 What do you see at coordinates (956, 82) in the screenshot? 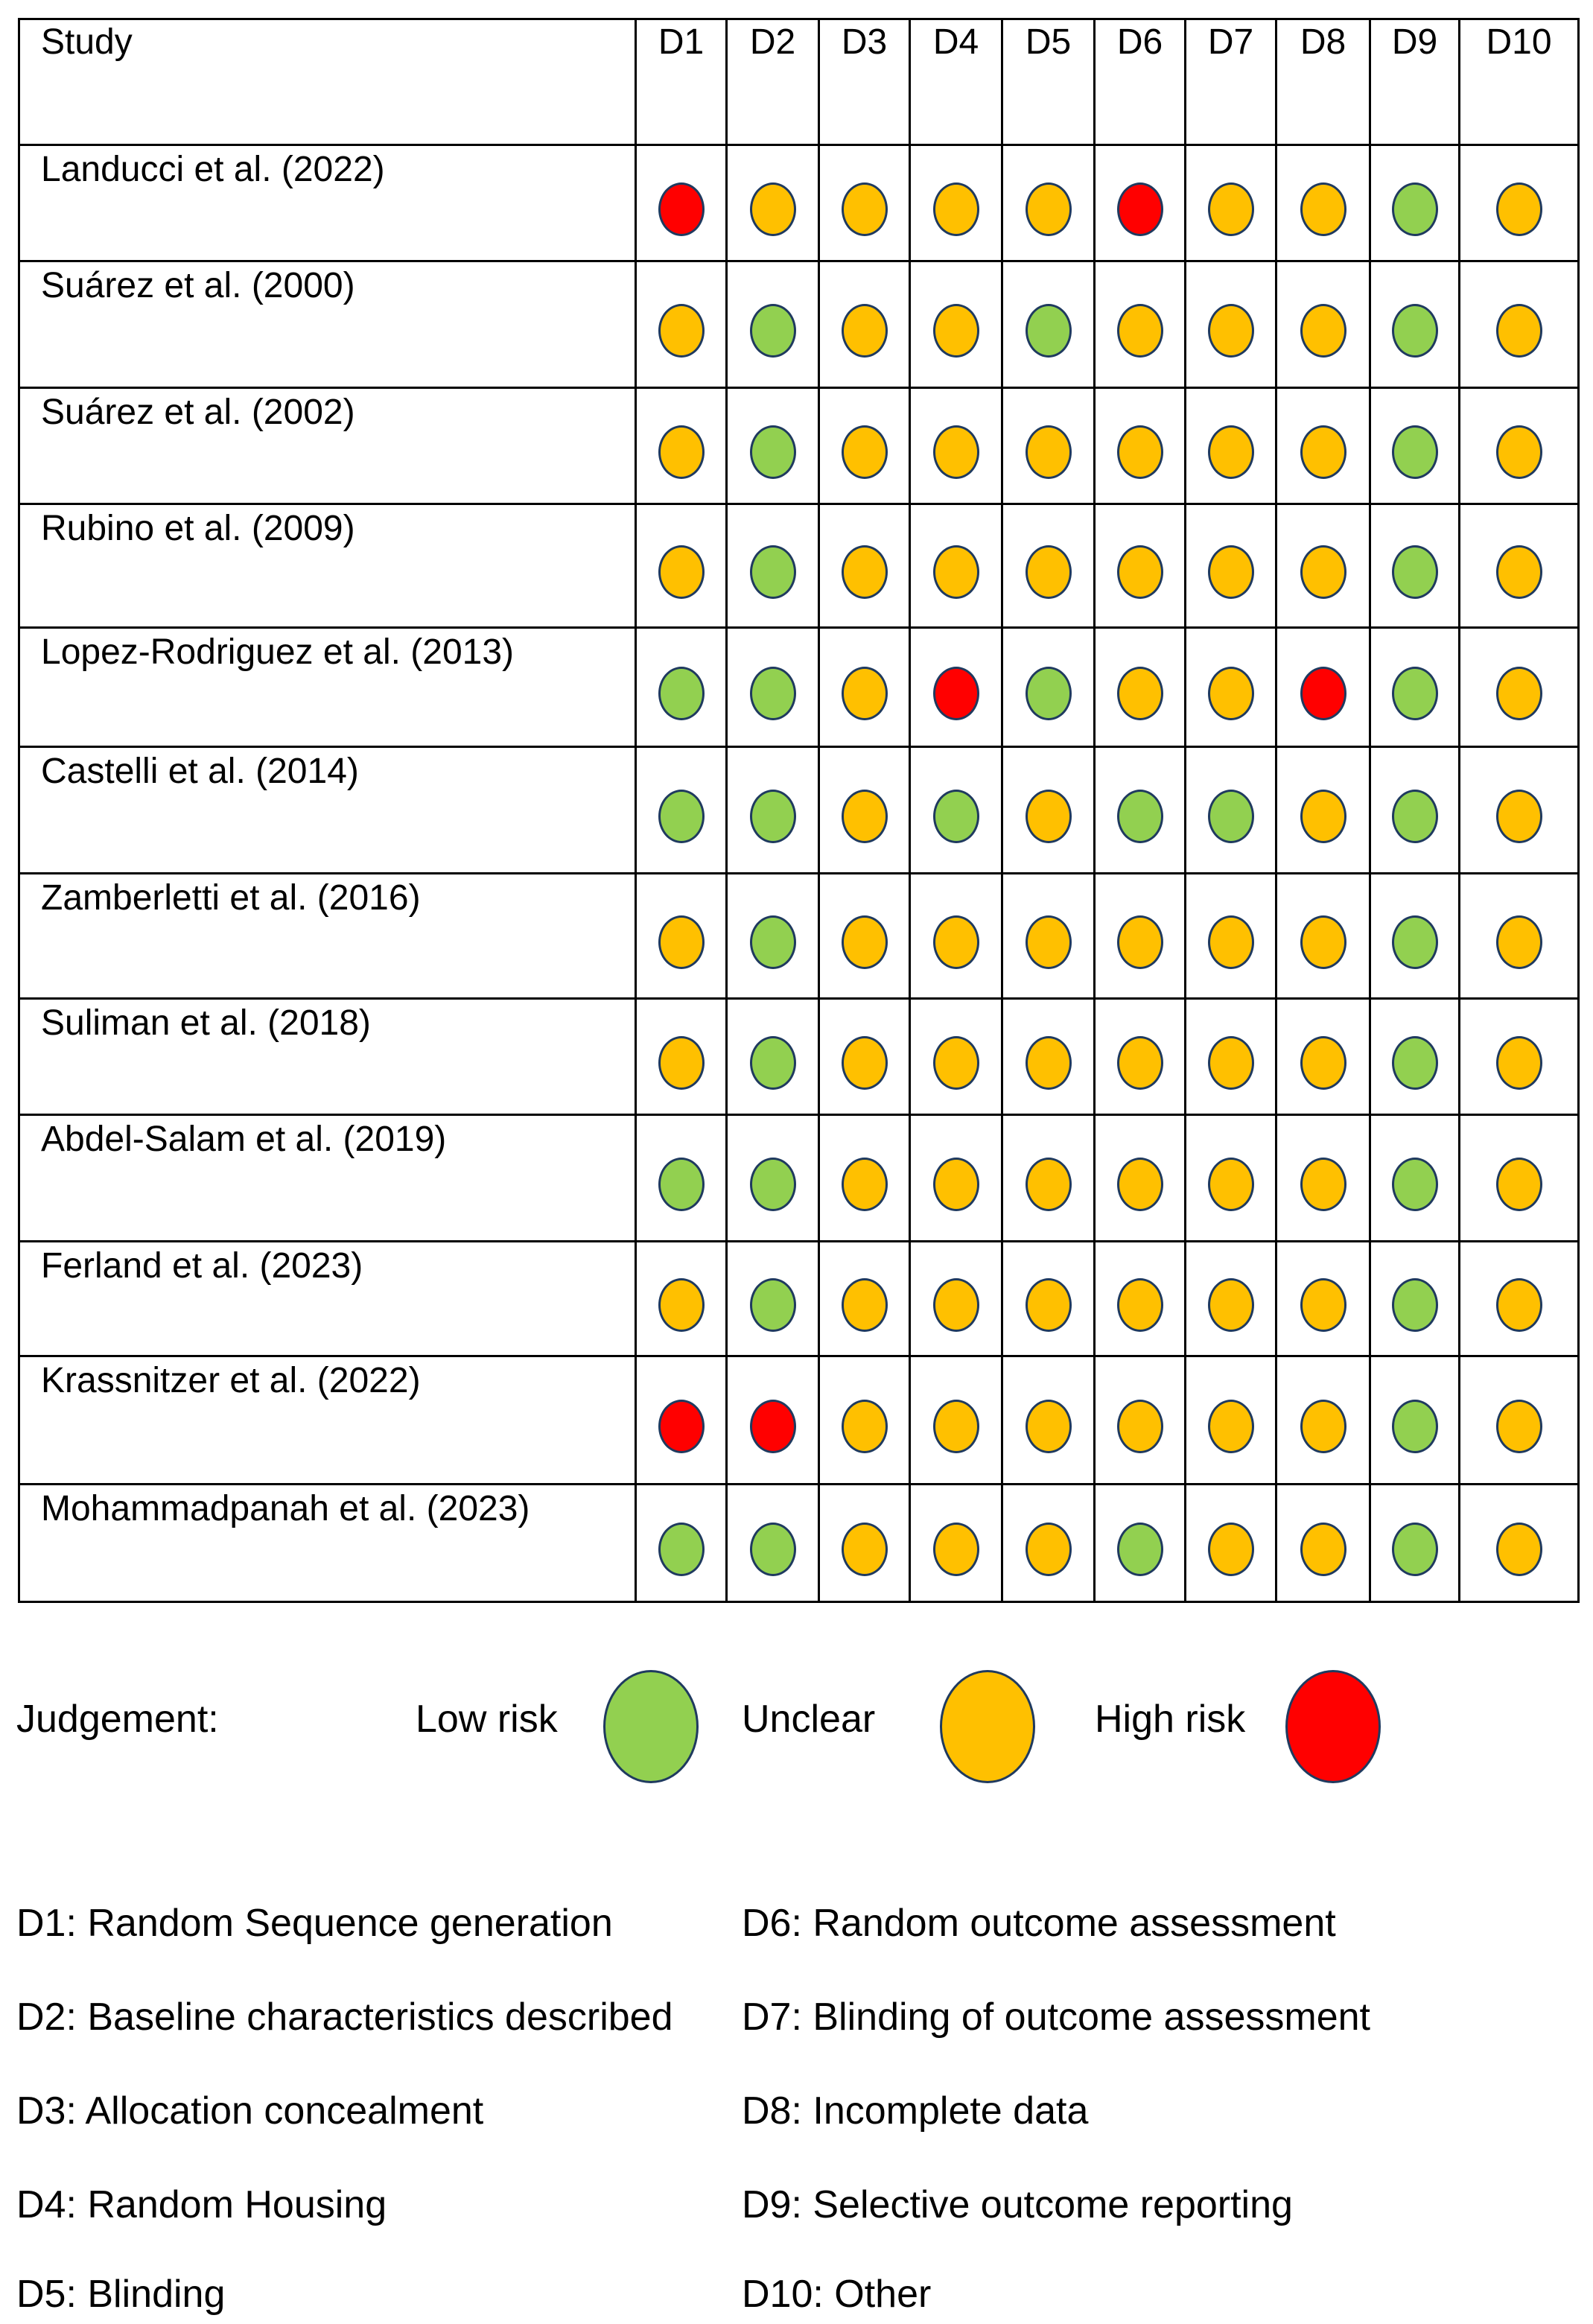
I see `domain-header-d4: D4` at bounding box center [956, 82].